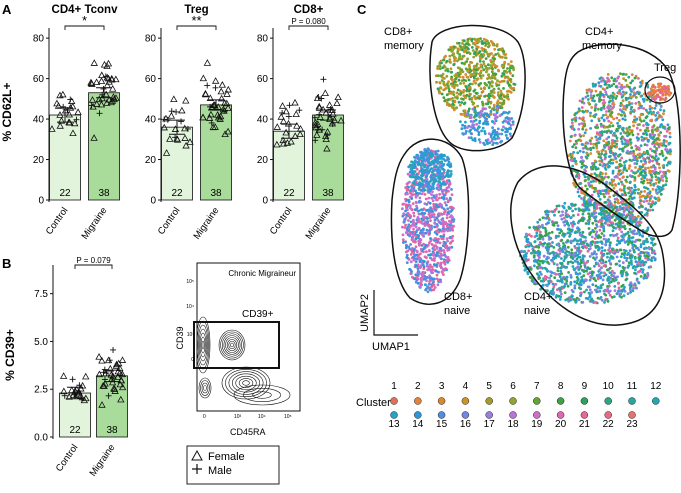 The image size is (681, 493). What do you see at coordinates (39, 160) in the screenshot?
I see `y-tick-label: 20` at bounding box center [39, 160].